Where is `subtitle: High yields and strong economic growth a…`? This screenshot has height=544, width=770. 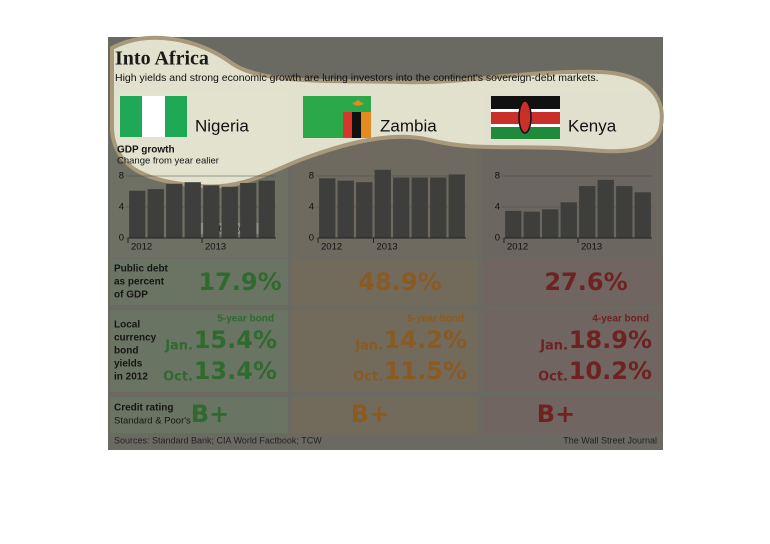
subtitle: High yields and strong economic growth a… is located at coordinates (357, 78).